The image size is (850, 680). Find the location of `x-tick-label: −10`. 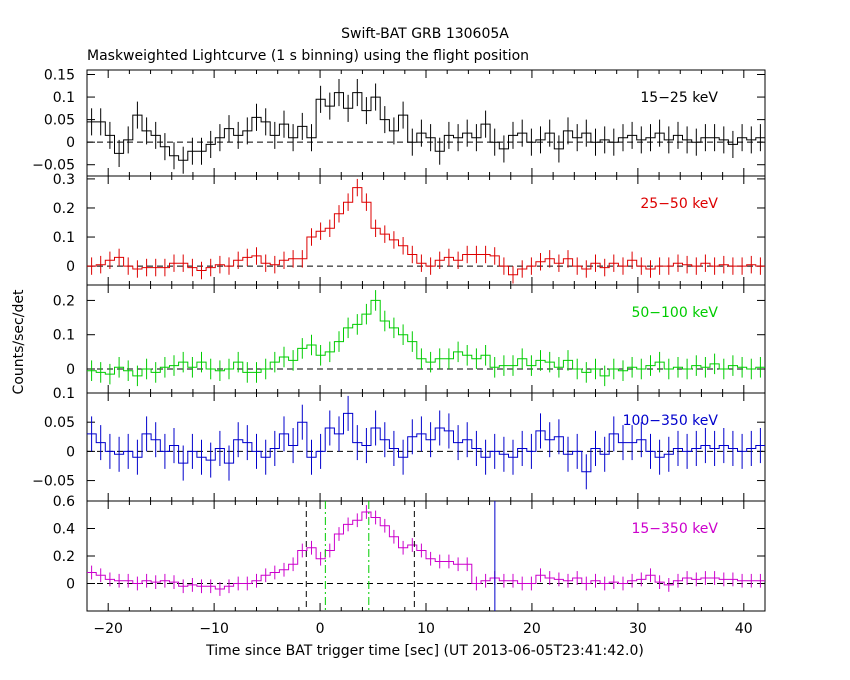

x-tick-label: −10 is located at coordinates (214, 629).